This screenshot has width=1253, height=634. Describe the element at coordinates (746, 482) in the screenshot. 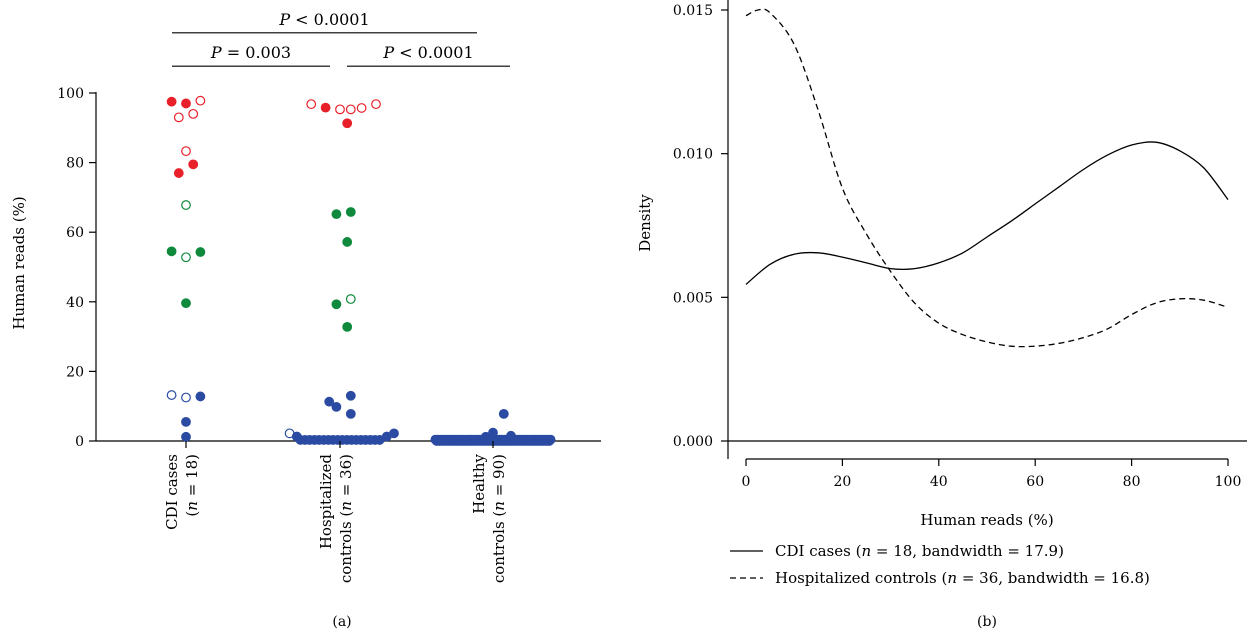

I see `b-x-tick-label: 0` at that location.